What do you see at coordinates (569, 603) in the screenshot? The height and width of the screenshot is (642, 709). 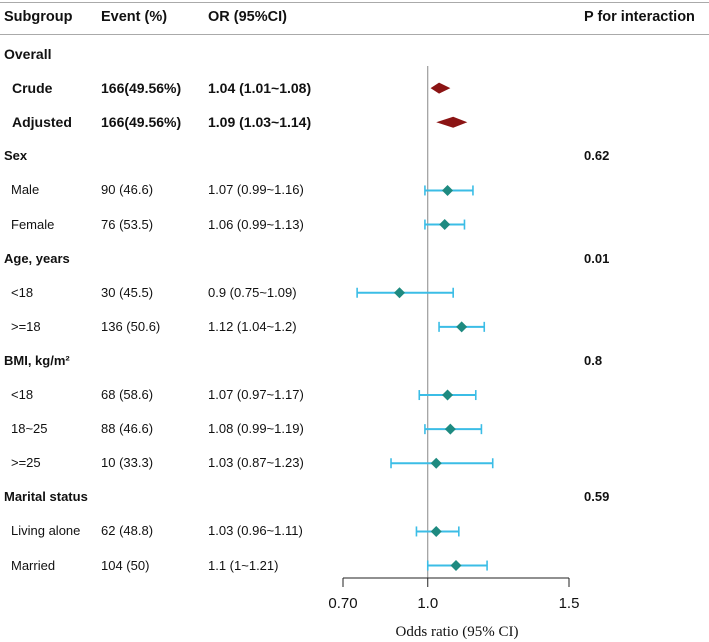 I see `x-tick-label: 1.5` at bounding box center [569, 603].